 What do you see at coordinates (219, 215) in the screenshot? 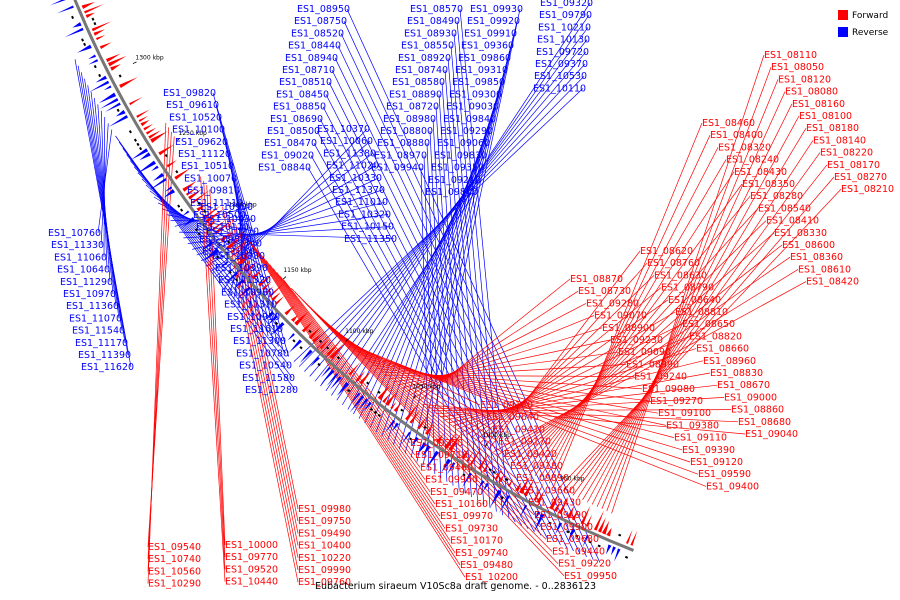
I see `gene-label-reverse: ES1_10500` at bounding box center [219, 215].